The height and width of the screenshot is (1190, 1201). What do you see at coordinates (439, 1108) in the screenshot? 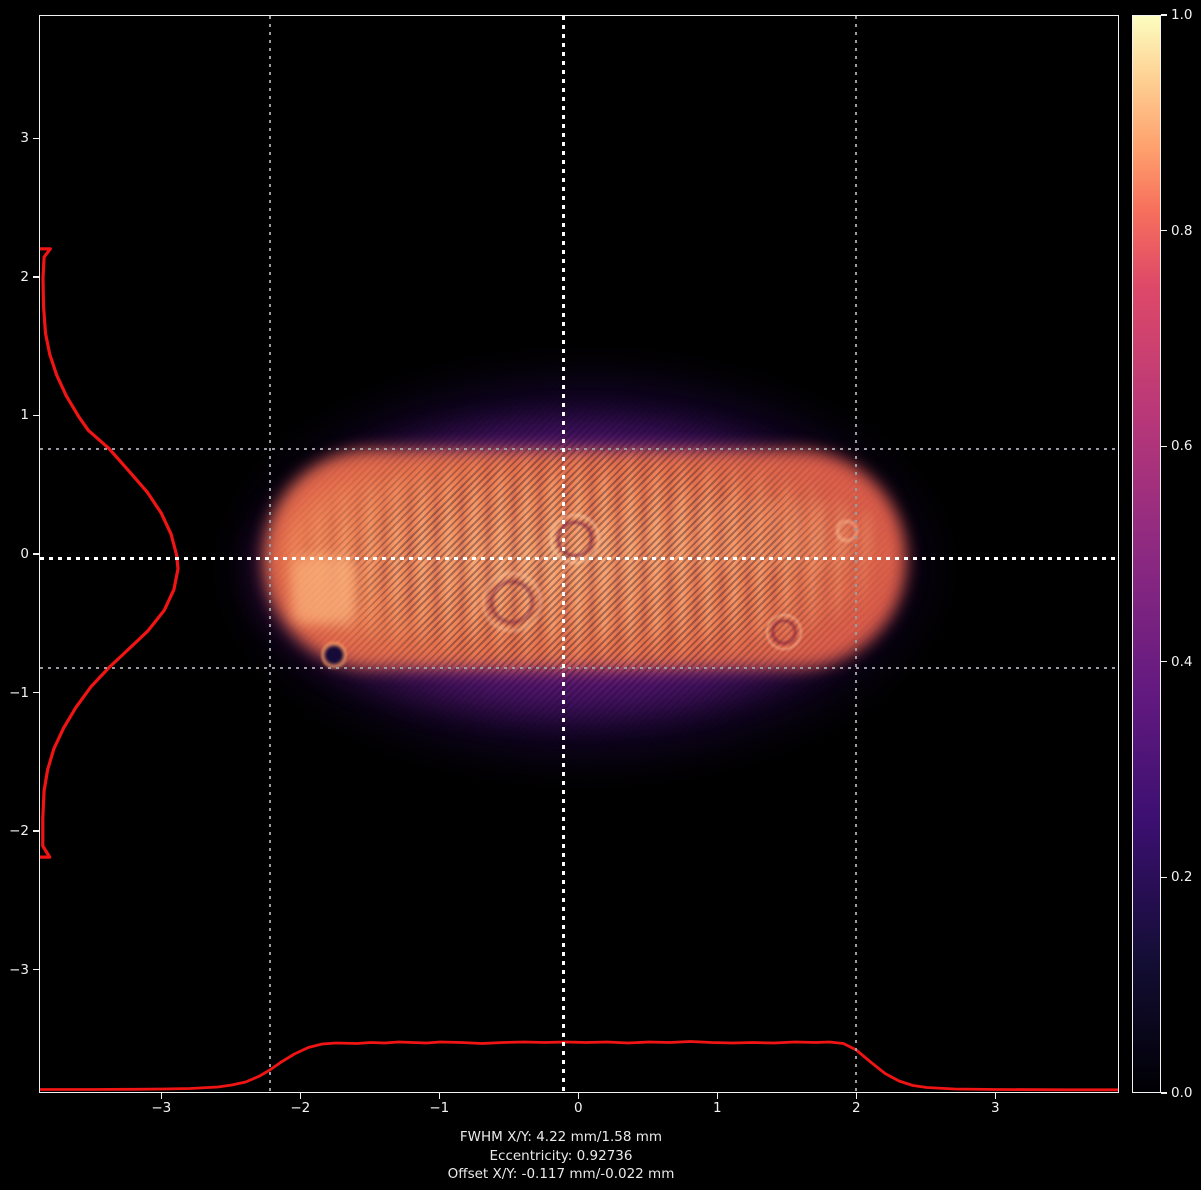
I see `x-axis-tick-label: −1` at bounding box center [439, 1108].